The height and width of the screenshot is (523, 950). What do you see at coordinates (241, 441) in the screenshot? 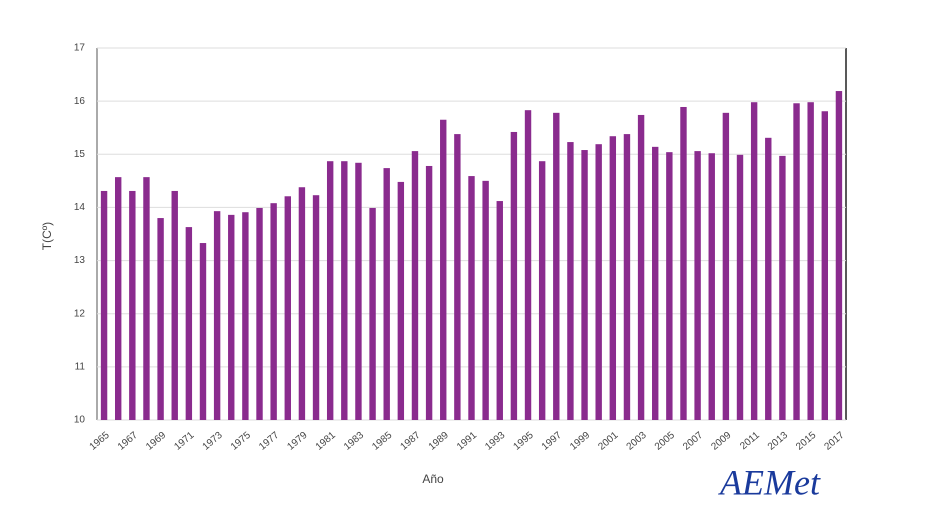
I see `x-tick-label: 1975` at bounding box center [241, 441].